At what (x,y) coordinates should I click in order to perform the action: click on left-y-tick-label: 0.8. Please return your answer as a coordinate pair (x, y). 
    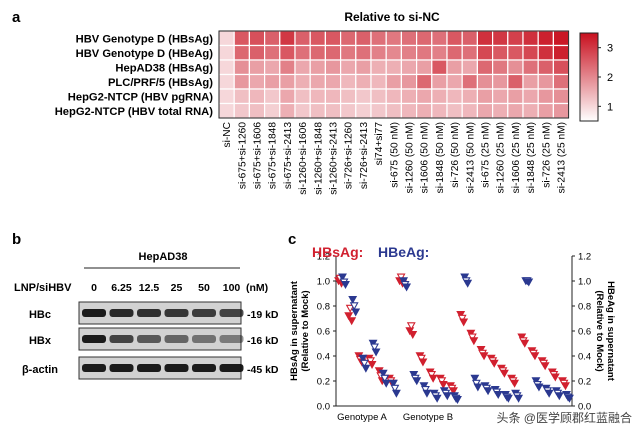
    Looking at the image, I should click on (323, 307).